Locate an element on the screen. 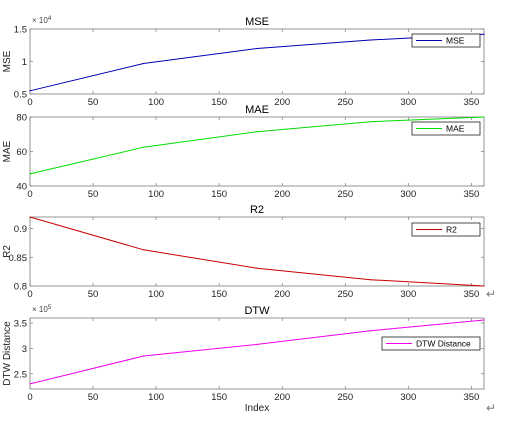  chart-title: R2 is located at coordinates (257, 210).